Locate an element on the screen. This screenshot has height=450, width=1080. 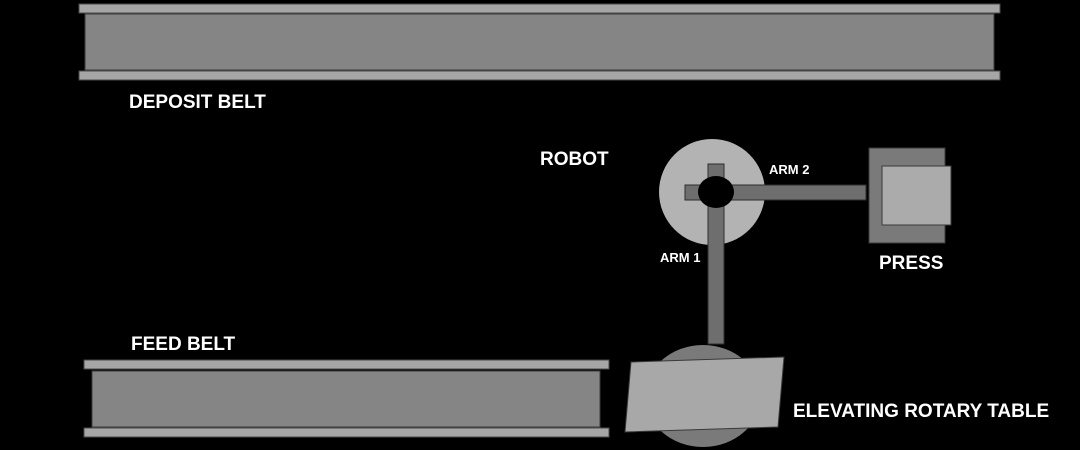
deposit-belt-top-rail is located at coordinates (539, 8).